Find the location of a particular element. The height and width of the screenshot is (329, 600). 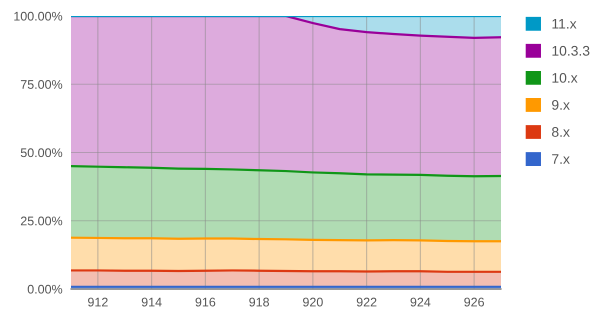

x-tick-label: 924 is located at coordinates (420, 302).